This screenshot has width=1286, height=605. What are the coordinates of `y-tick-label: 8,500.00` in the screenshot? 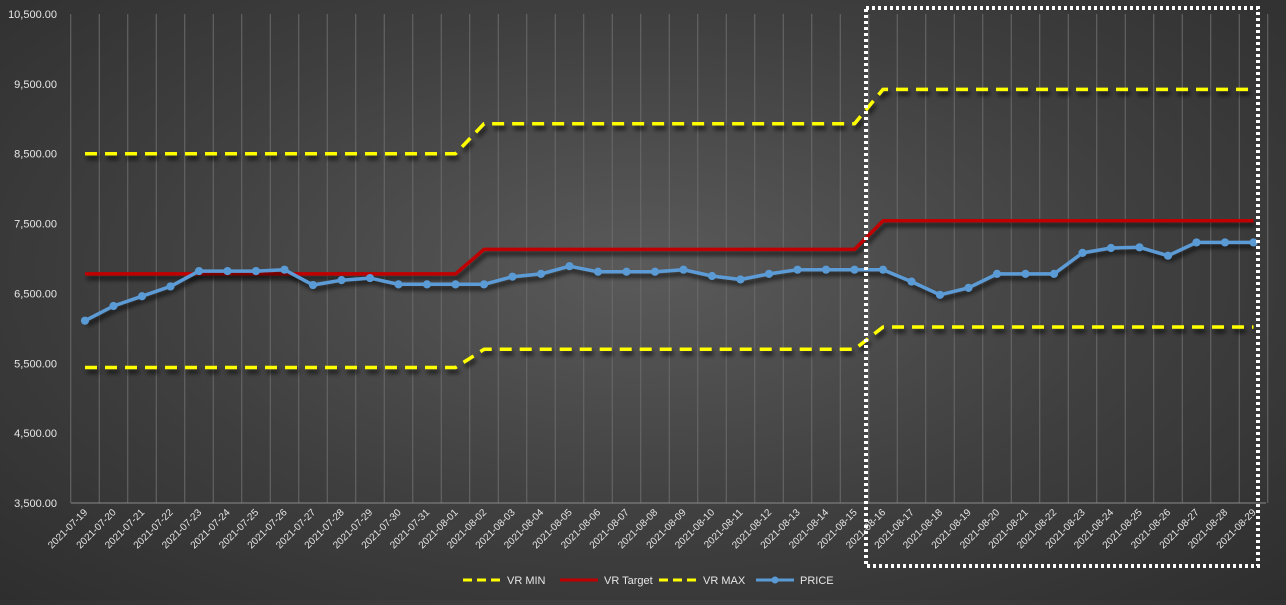 It's located at (35, 155).